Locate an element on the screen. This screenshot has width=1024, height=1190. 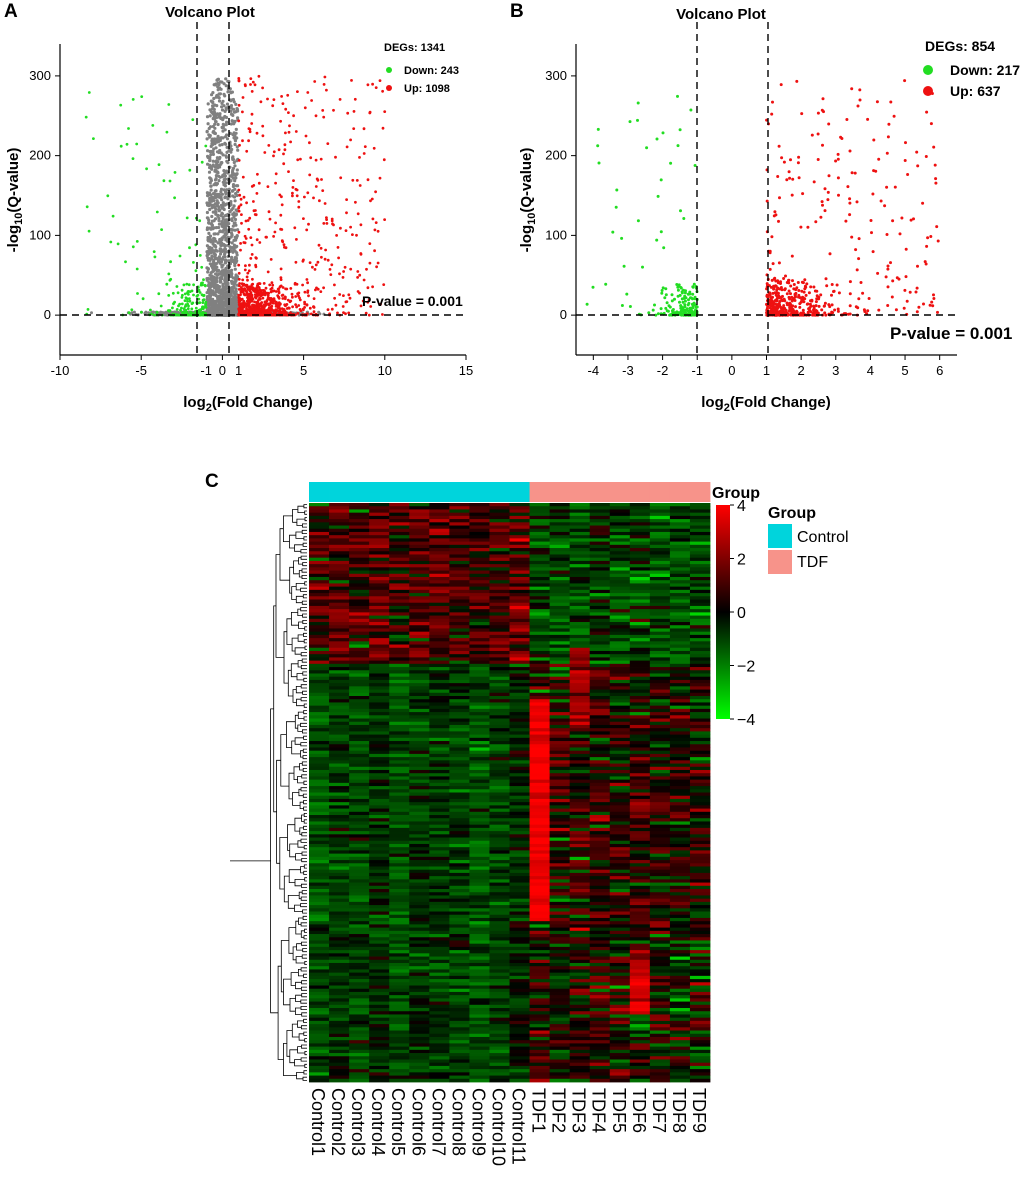
volcano-a-legend-down-marker is located at coordinates (389, 70).